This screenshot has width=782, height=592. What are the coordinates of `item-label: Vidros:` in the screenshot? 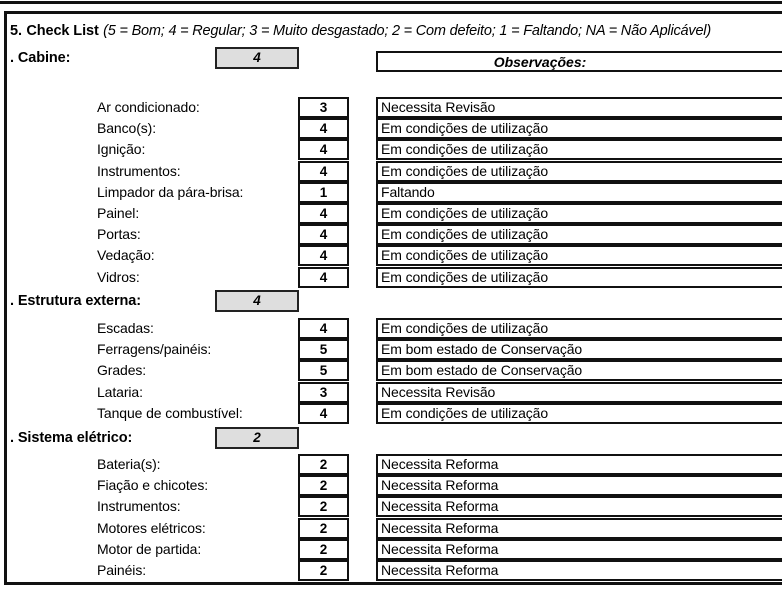 It's located at (118, 276).